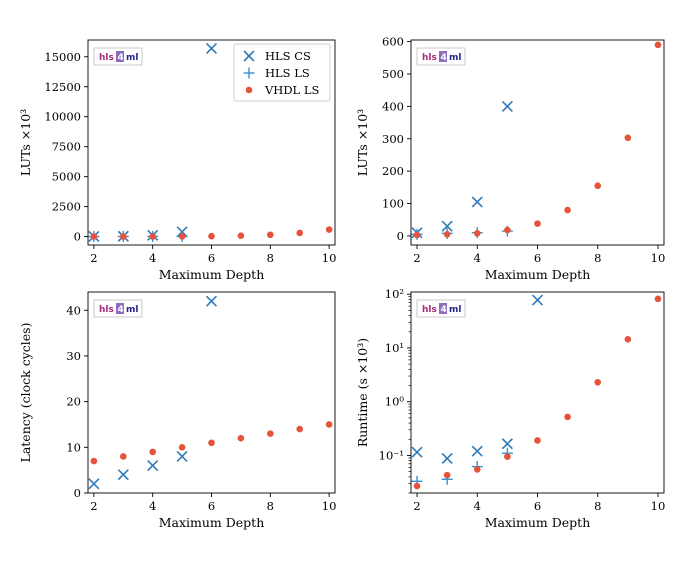  I want to click on y-axis-label: Runtime (s ×10³), so click(362, 392).